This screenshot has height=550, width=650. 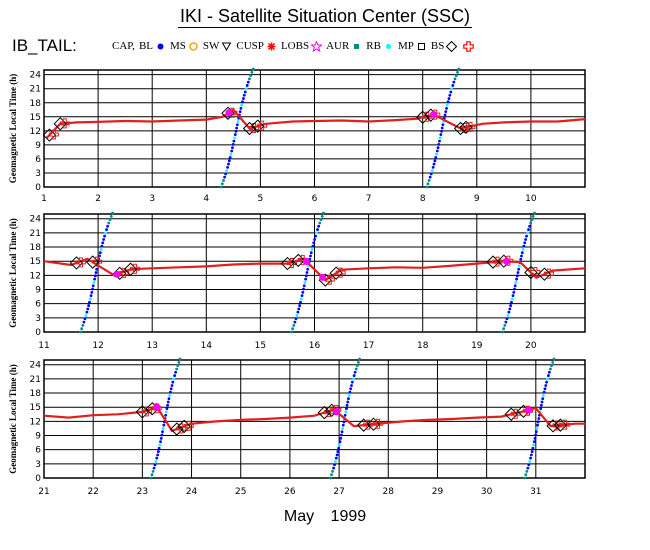 I want to click on legend-label: MS, so click(x=178, y=46).